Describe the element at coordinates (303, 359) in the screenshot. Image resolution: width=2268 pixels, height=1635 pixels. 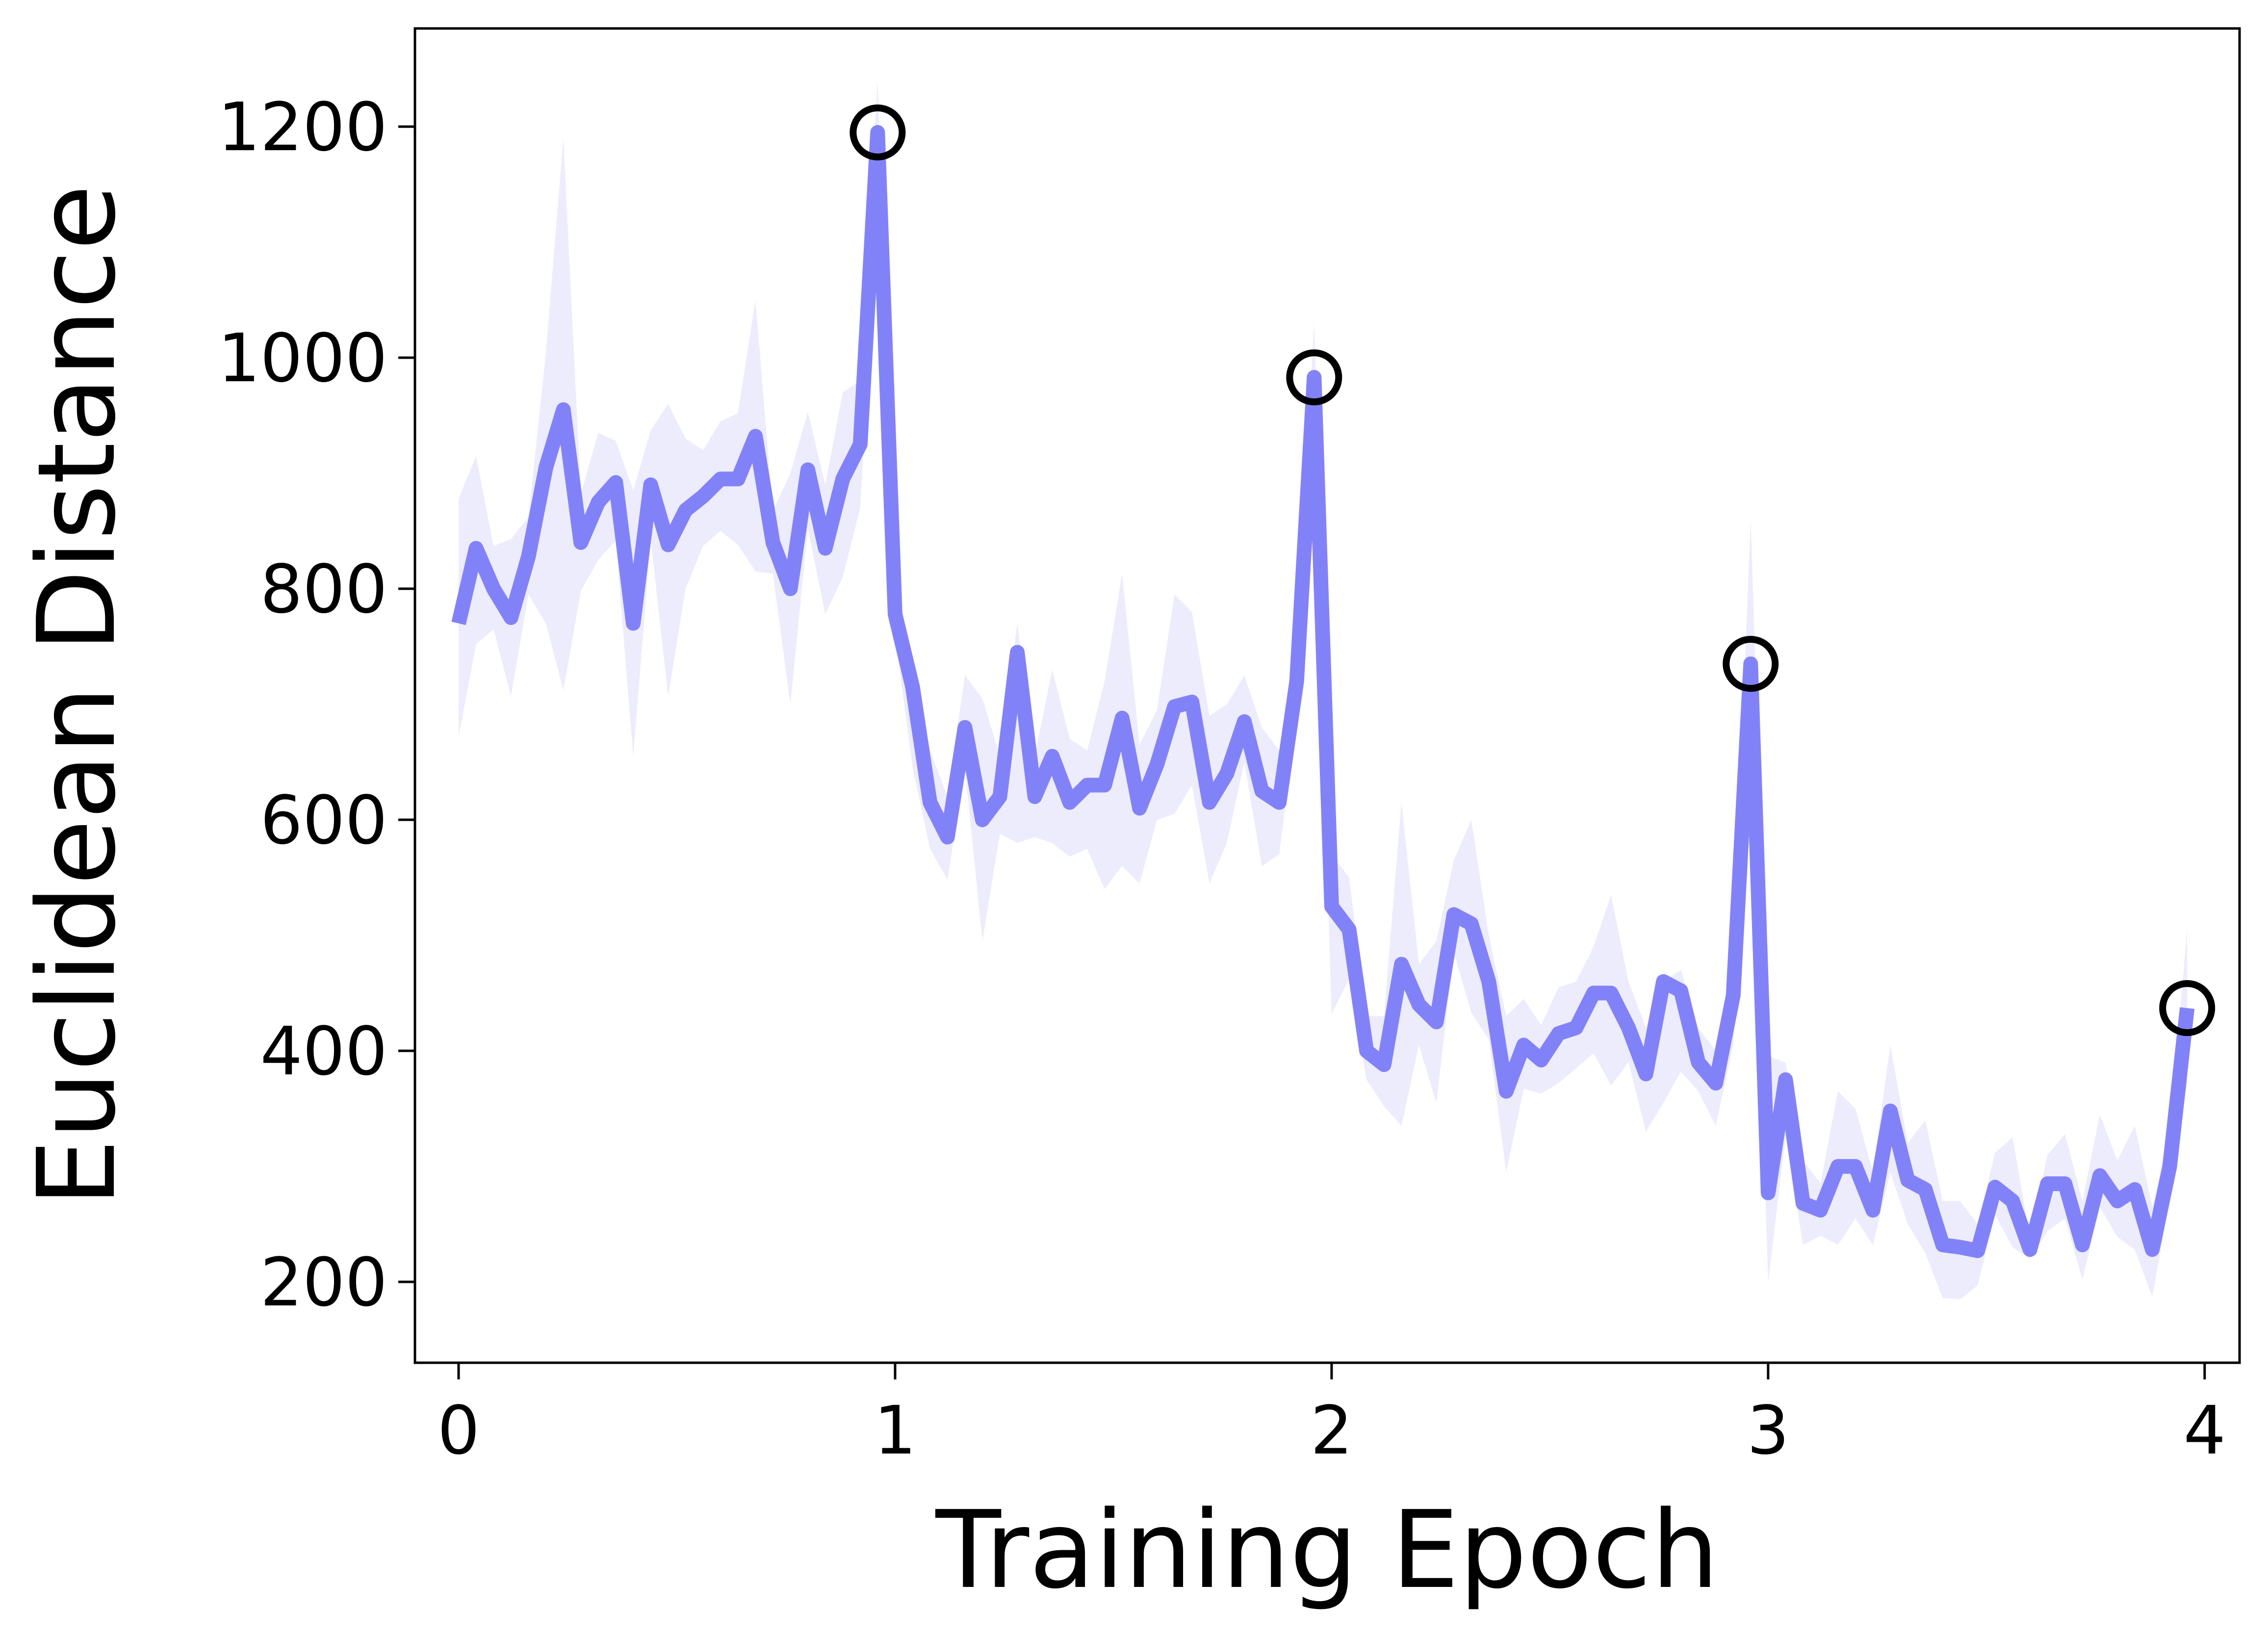
I see `y-tick-label: 1000` at that location.